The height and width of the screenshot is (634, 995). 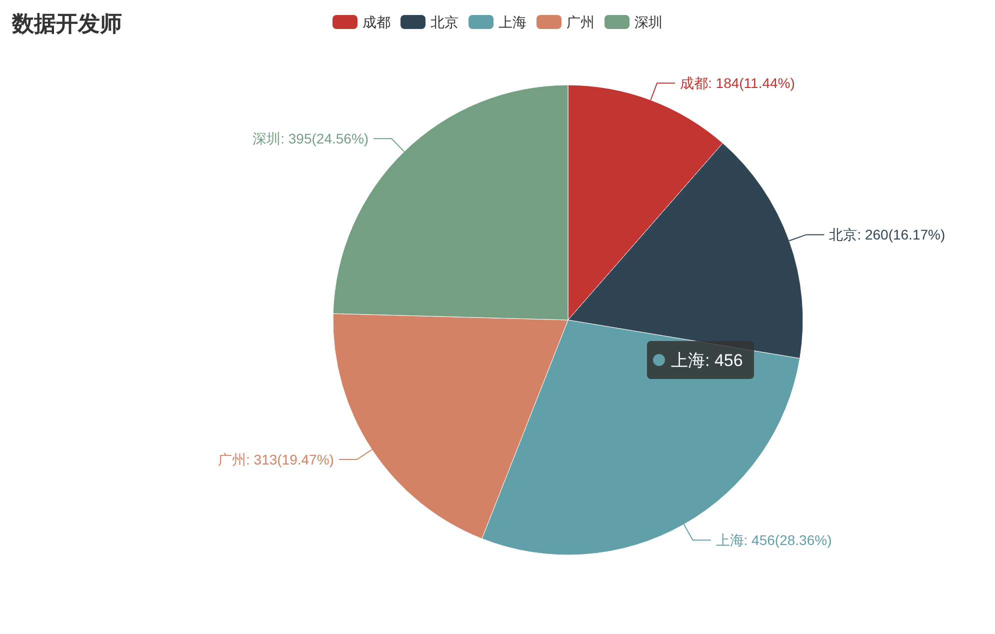 What do you see at coordinates (700, 360) in the screenshot?
I see `annotation: 上海: 456` at bounding box center [700, 360].